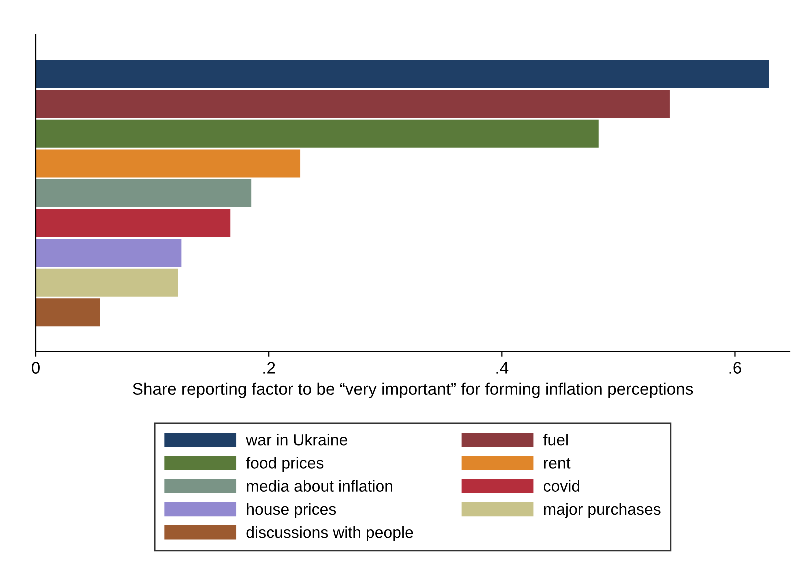 The width and height of the screenshot is (796, 588). What do you see at coordinates (36, 368) in the screenshot?
I see `x-tick-label: 0` at bounding box center [36, 368].